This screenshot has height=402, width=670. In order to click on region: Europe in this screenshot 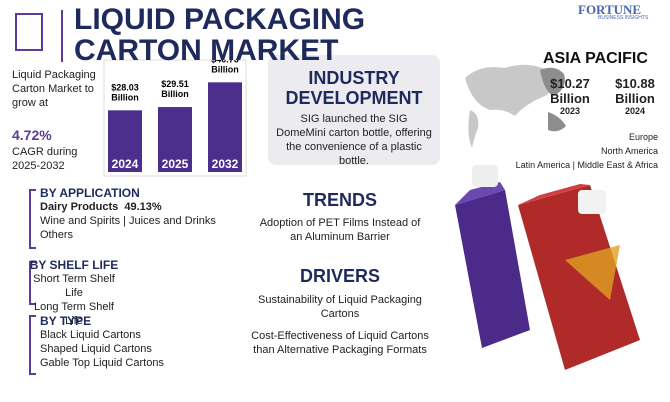, I will do `click(643, 137)`.